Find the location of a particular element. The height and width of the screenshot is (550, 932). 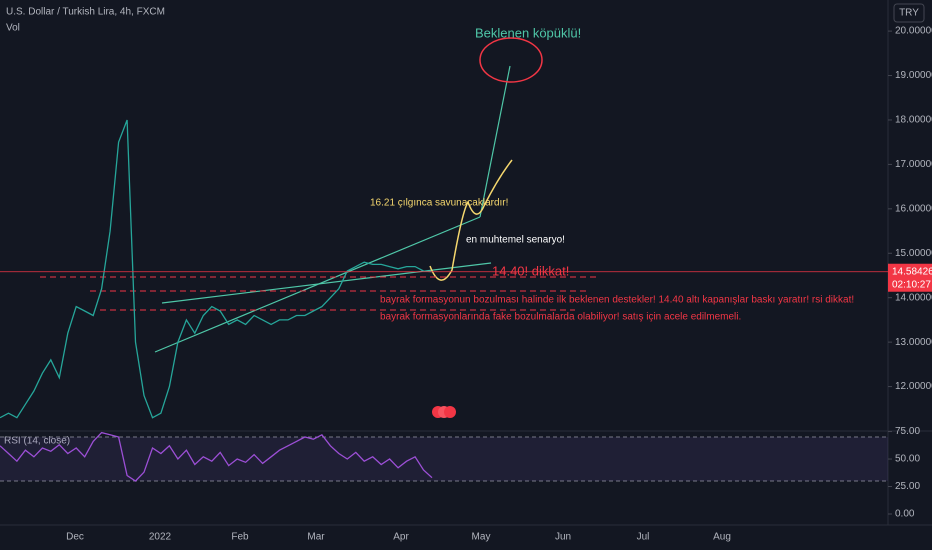

y-tick-label: 50.00 is located at coordinates (907, 459).